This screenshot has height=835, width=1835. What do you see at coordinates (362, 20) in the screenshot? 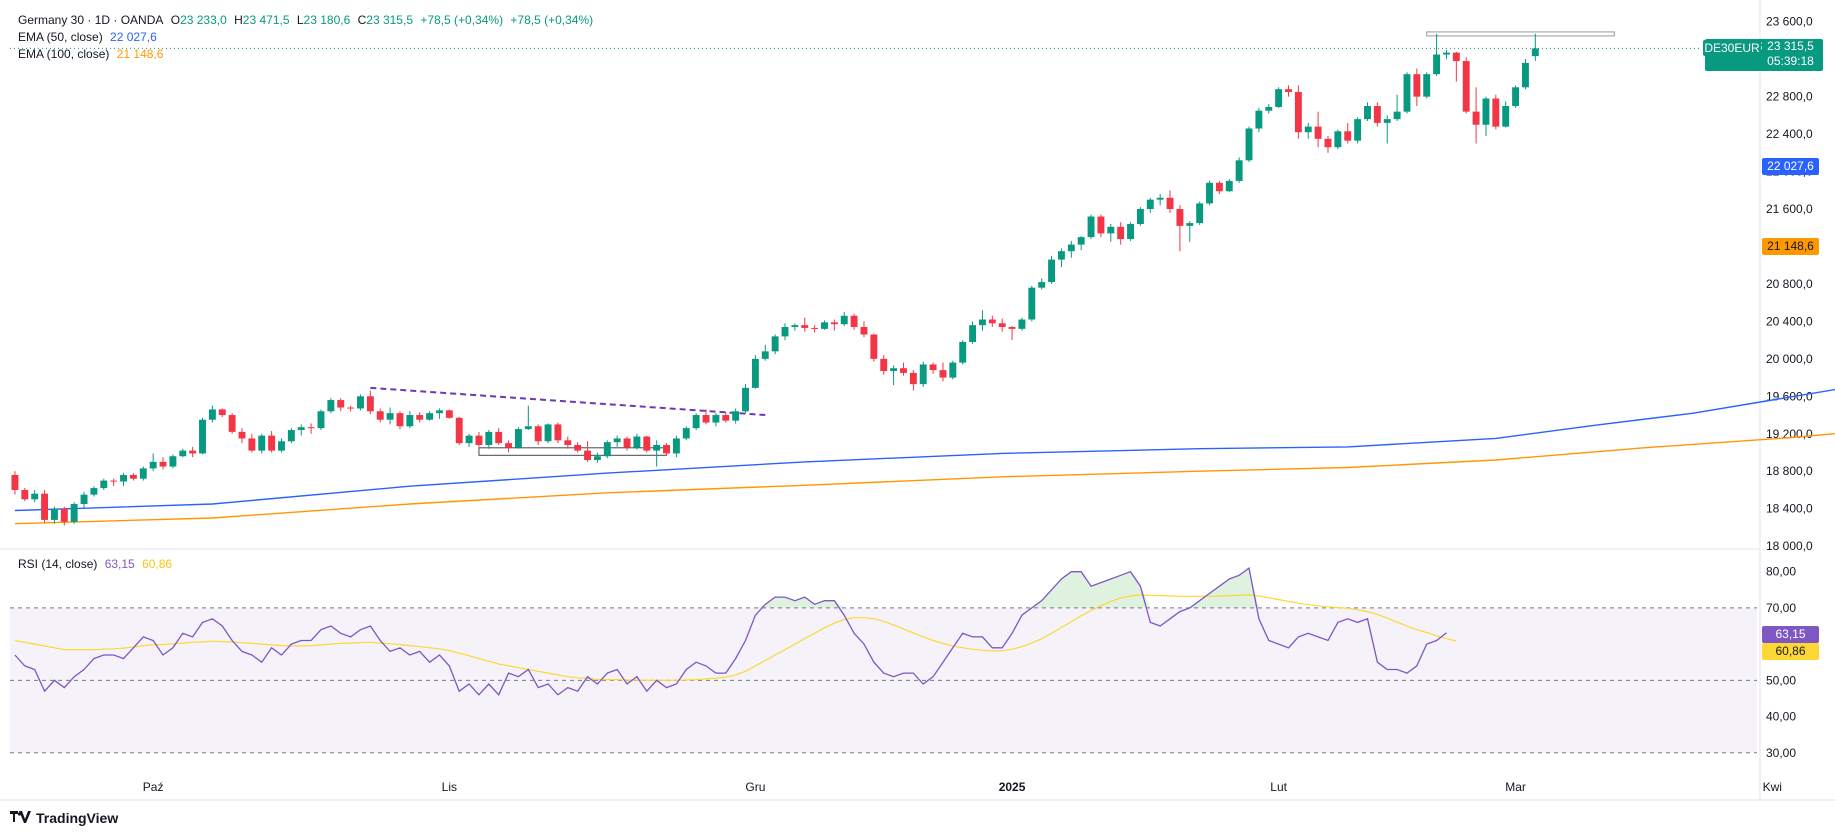
I see `close-label: C` at bounding box center [362, 20].